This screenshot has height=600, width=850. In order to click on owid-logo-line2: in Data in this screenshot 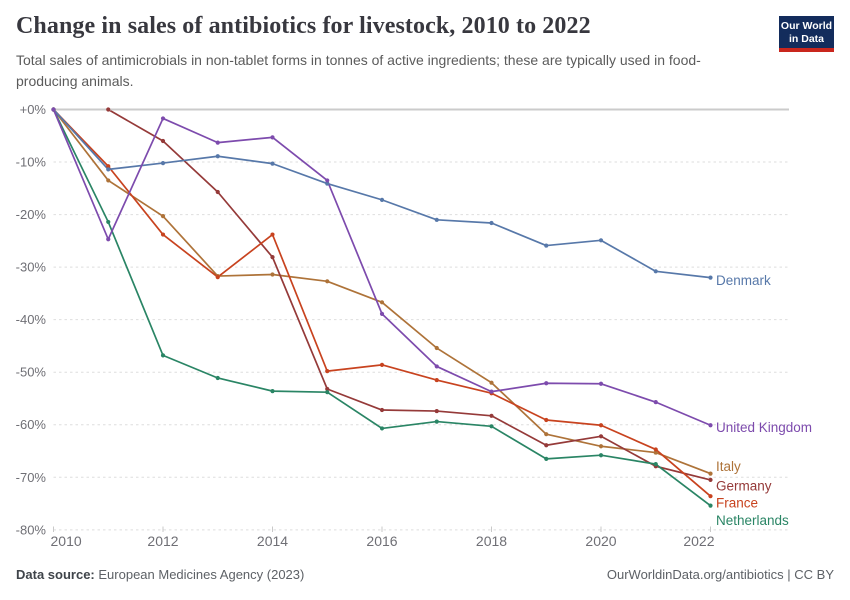, I will do `click(806, 38)`.